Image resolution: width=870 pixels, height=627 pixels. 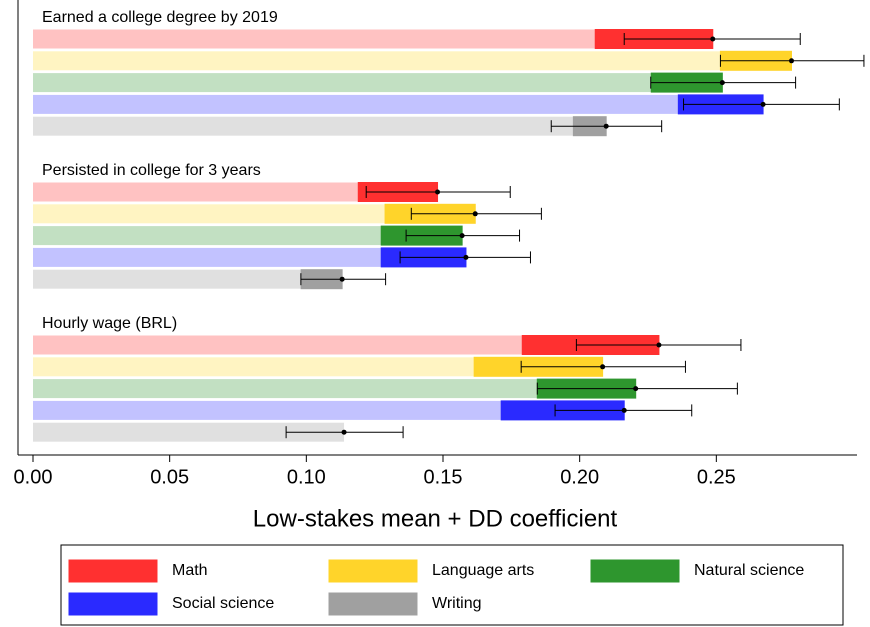 What do you see at coordinates (483, 570) in the screenshot?
I see `legend-label: Language arts` at bounding box center [483, 570].